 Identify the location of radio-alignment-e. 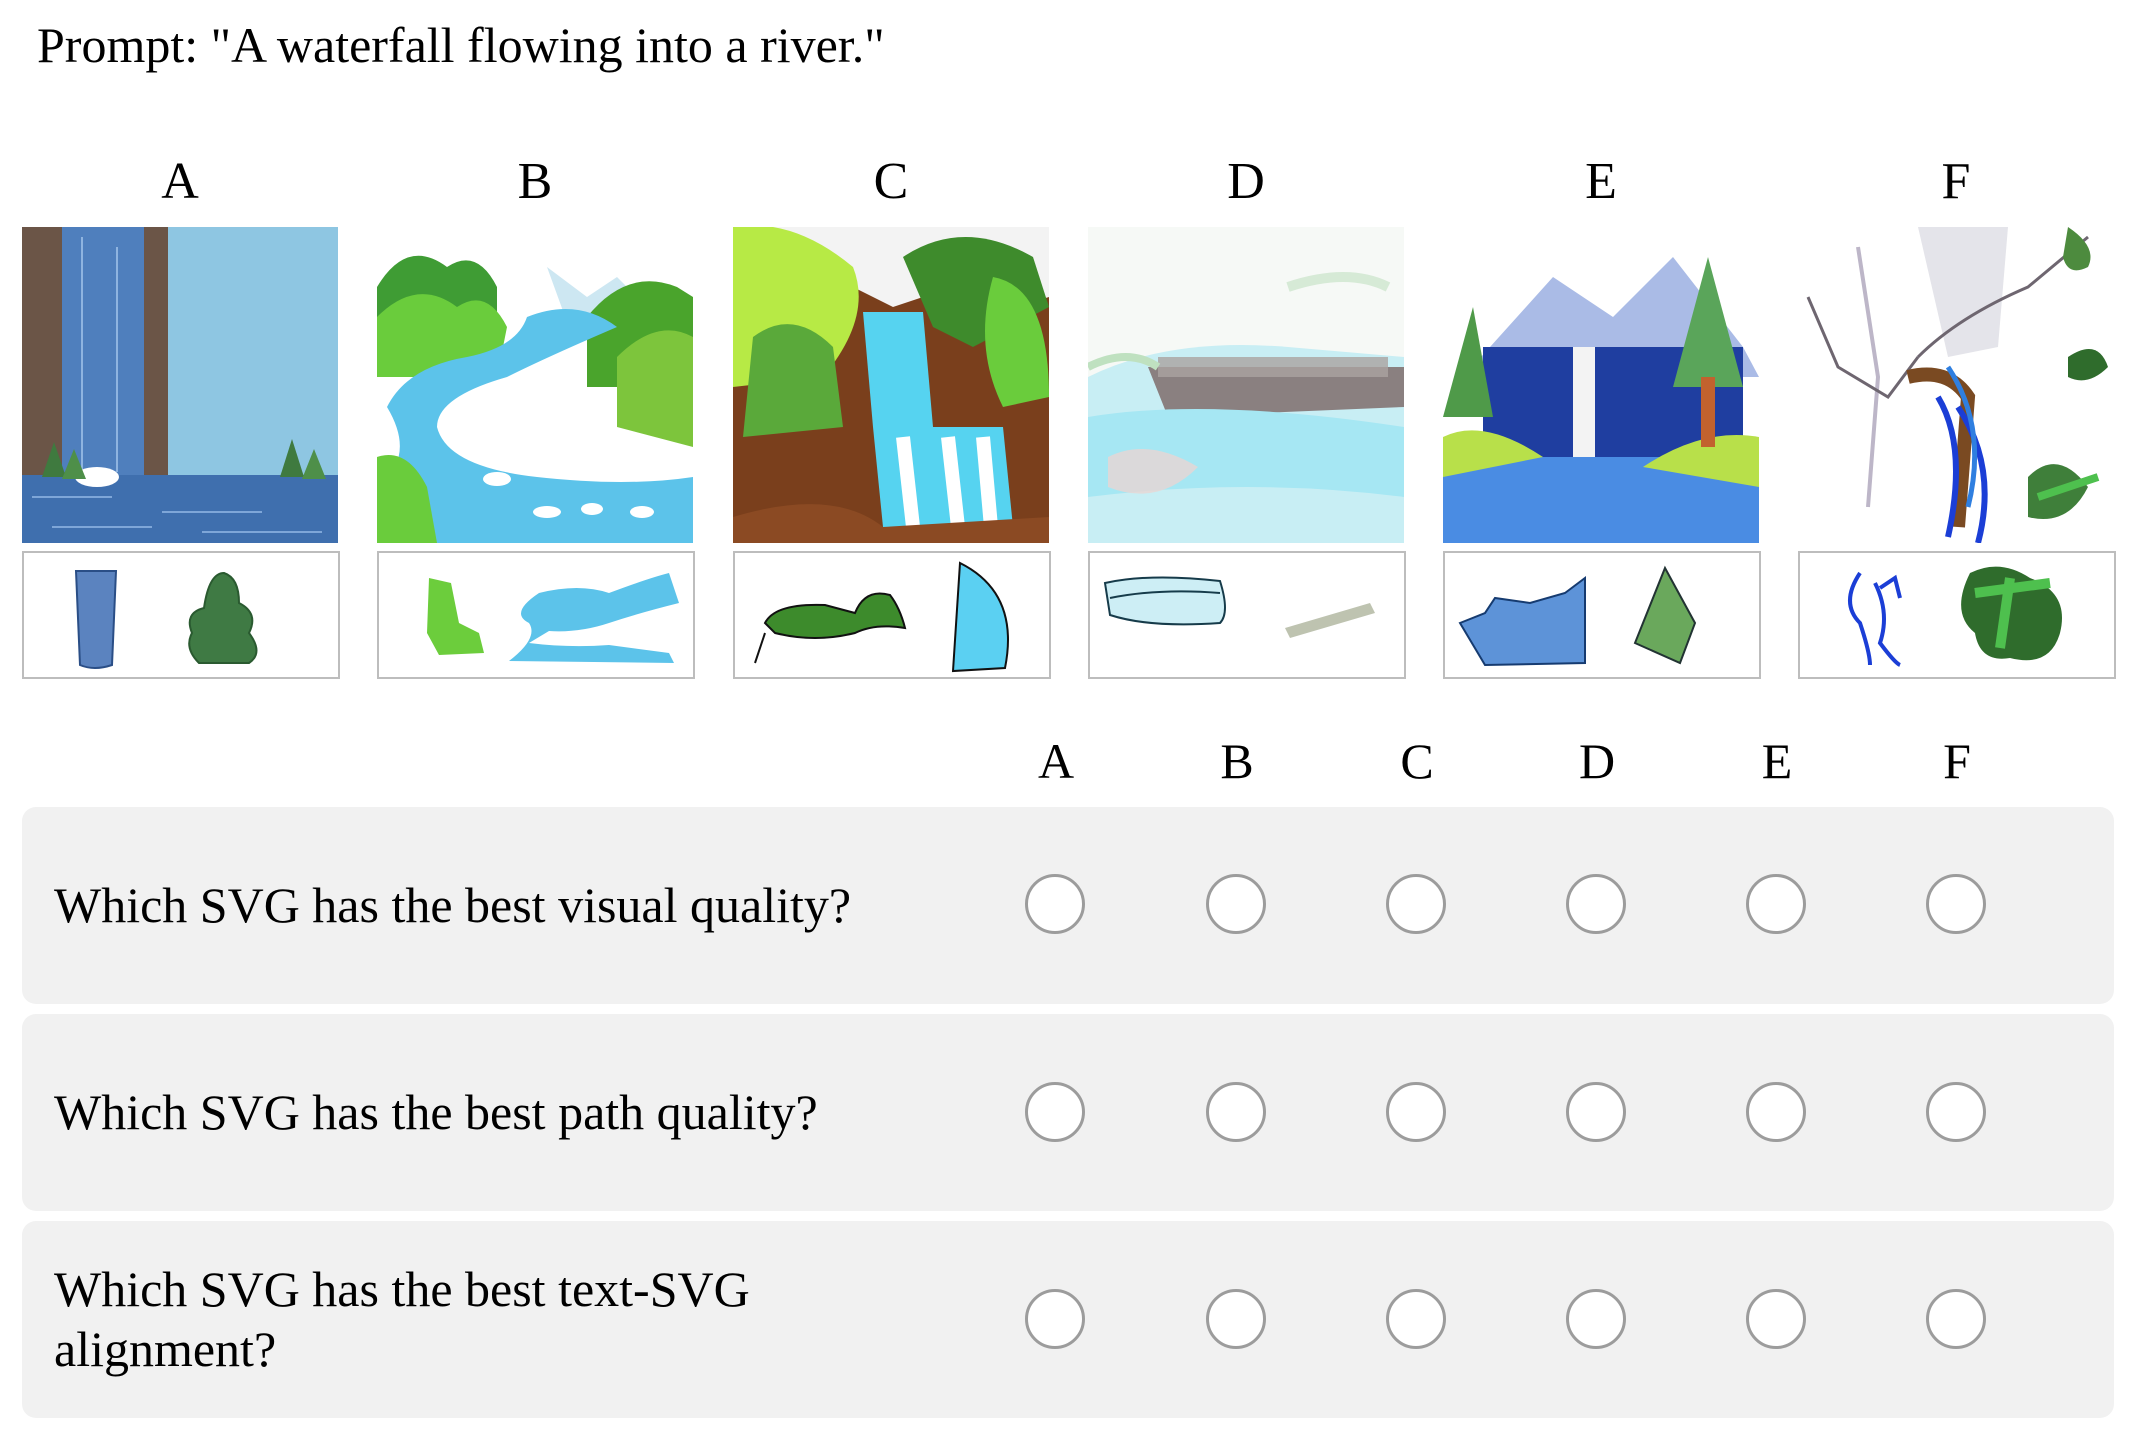
(1776, 1319).